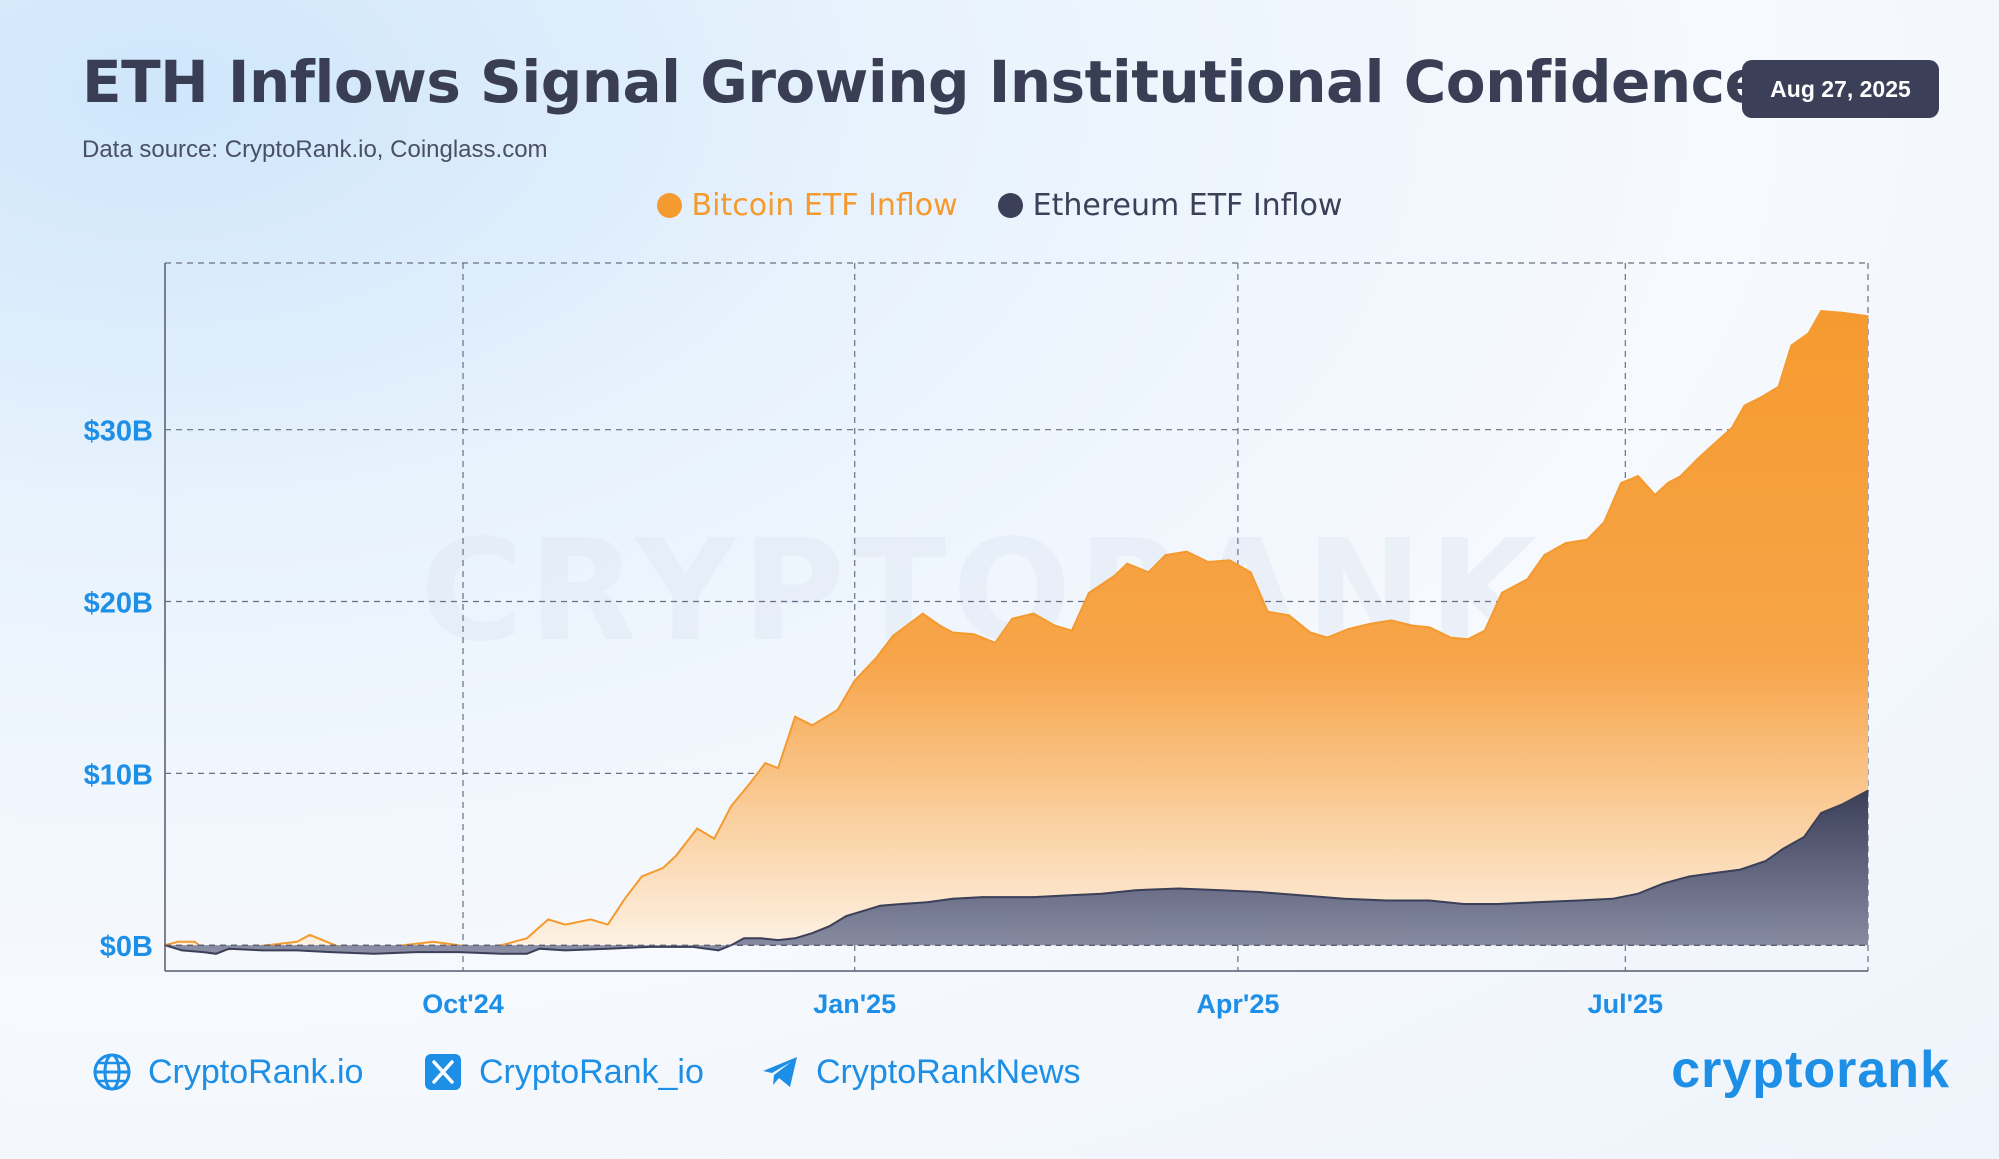 The image size is (1999, 1159). I want to click on footer-website-label: CryptoRank.io, so click(256, 1071).